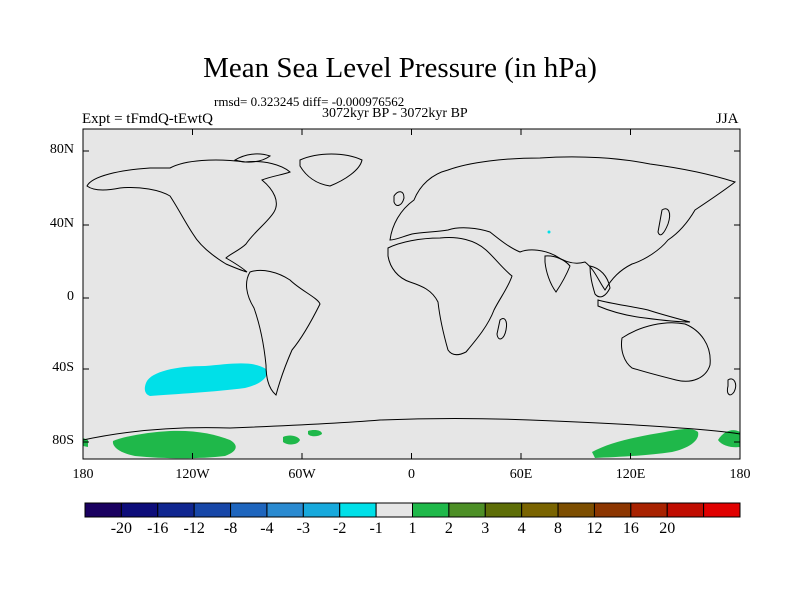 The height and width of the screenshot is (600, 800). I want to click on longitude-label: 0, so click(411, 474).